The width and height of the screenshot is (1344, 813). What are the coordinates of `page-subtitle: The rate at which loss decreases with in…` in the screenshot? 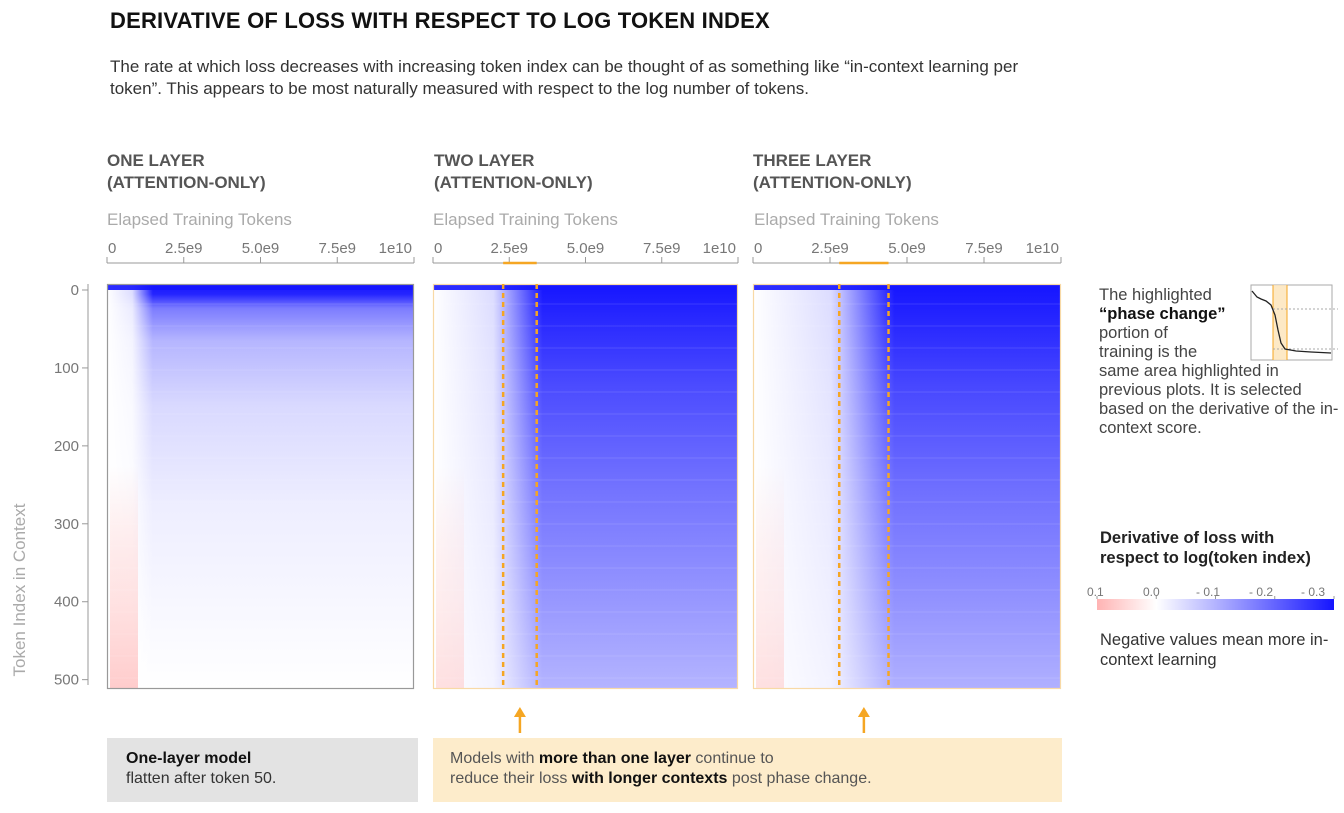 It's located at (564, 77).